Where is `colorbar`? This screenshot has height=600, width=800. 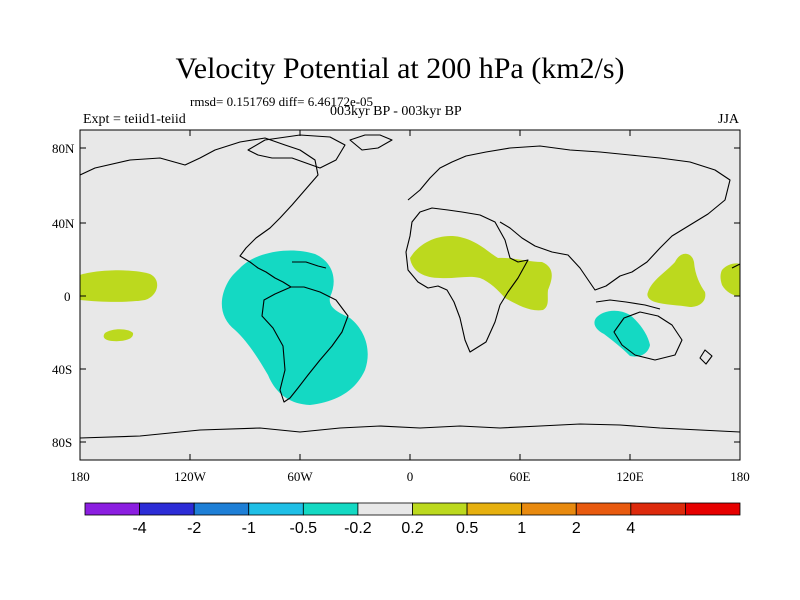
colorbar is located at coordinates (412, 509).